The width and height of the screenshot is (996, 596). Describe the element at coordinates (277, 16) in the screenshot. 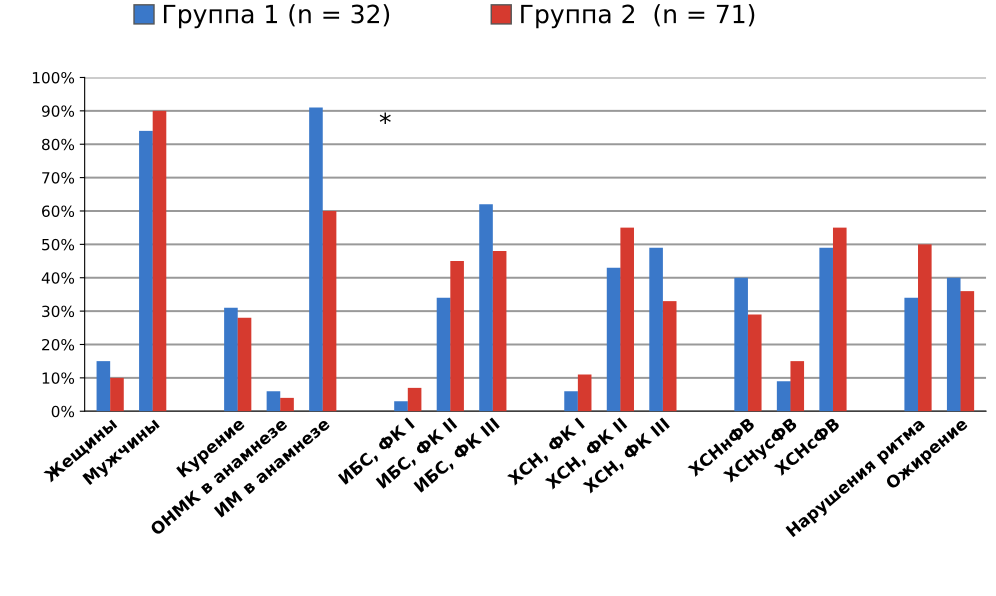

I see `legend-label: Группа 1 (n = 32)` at that location.